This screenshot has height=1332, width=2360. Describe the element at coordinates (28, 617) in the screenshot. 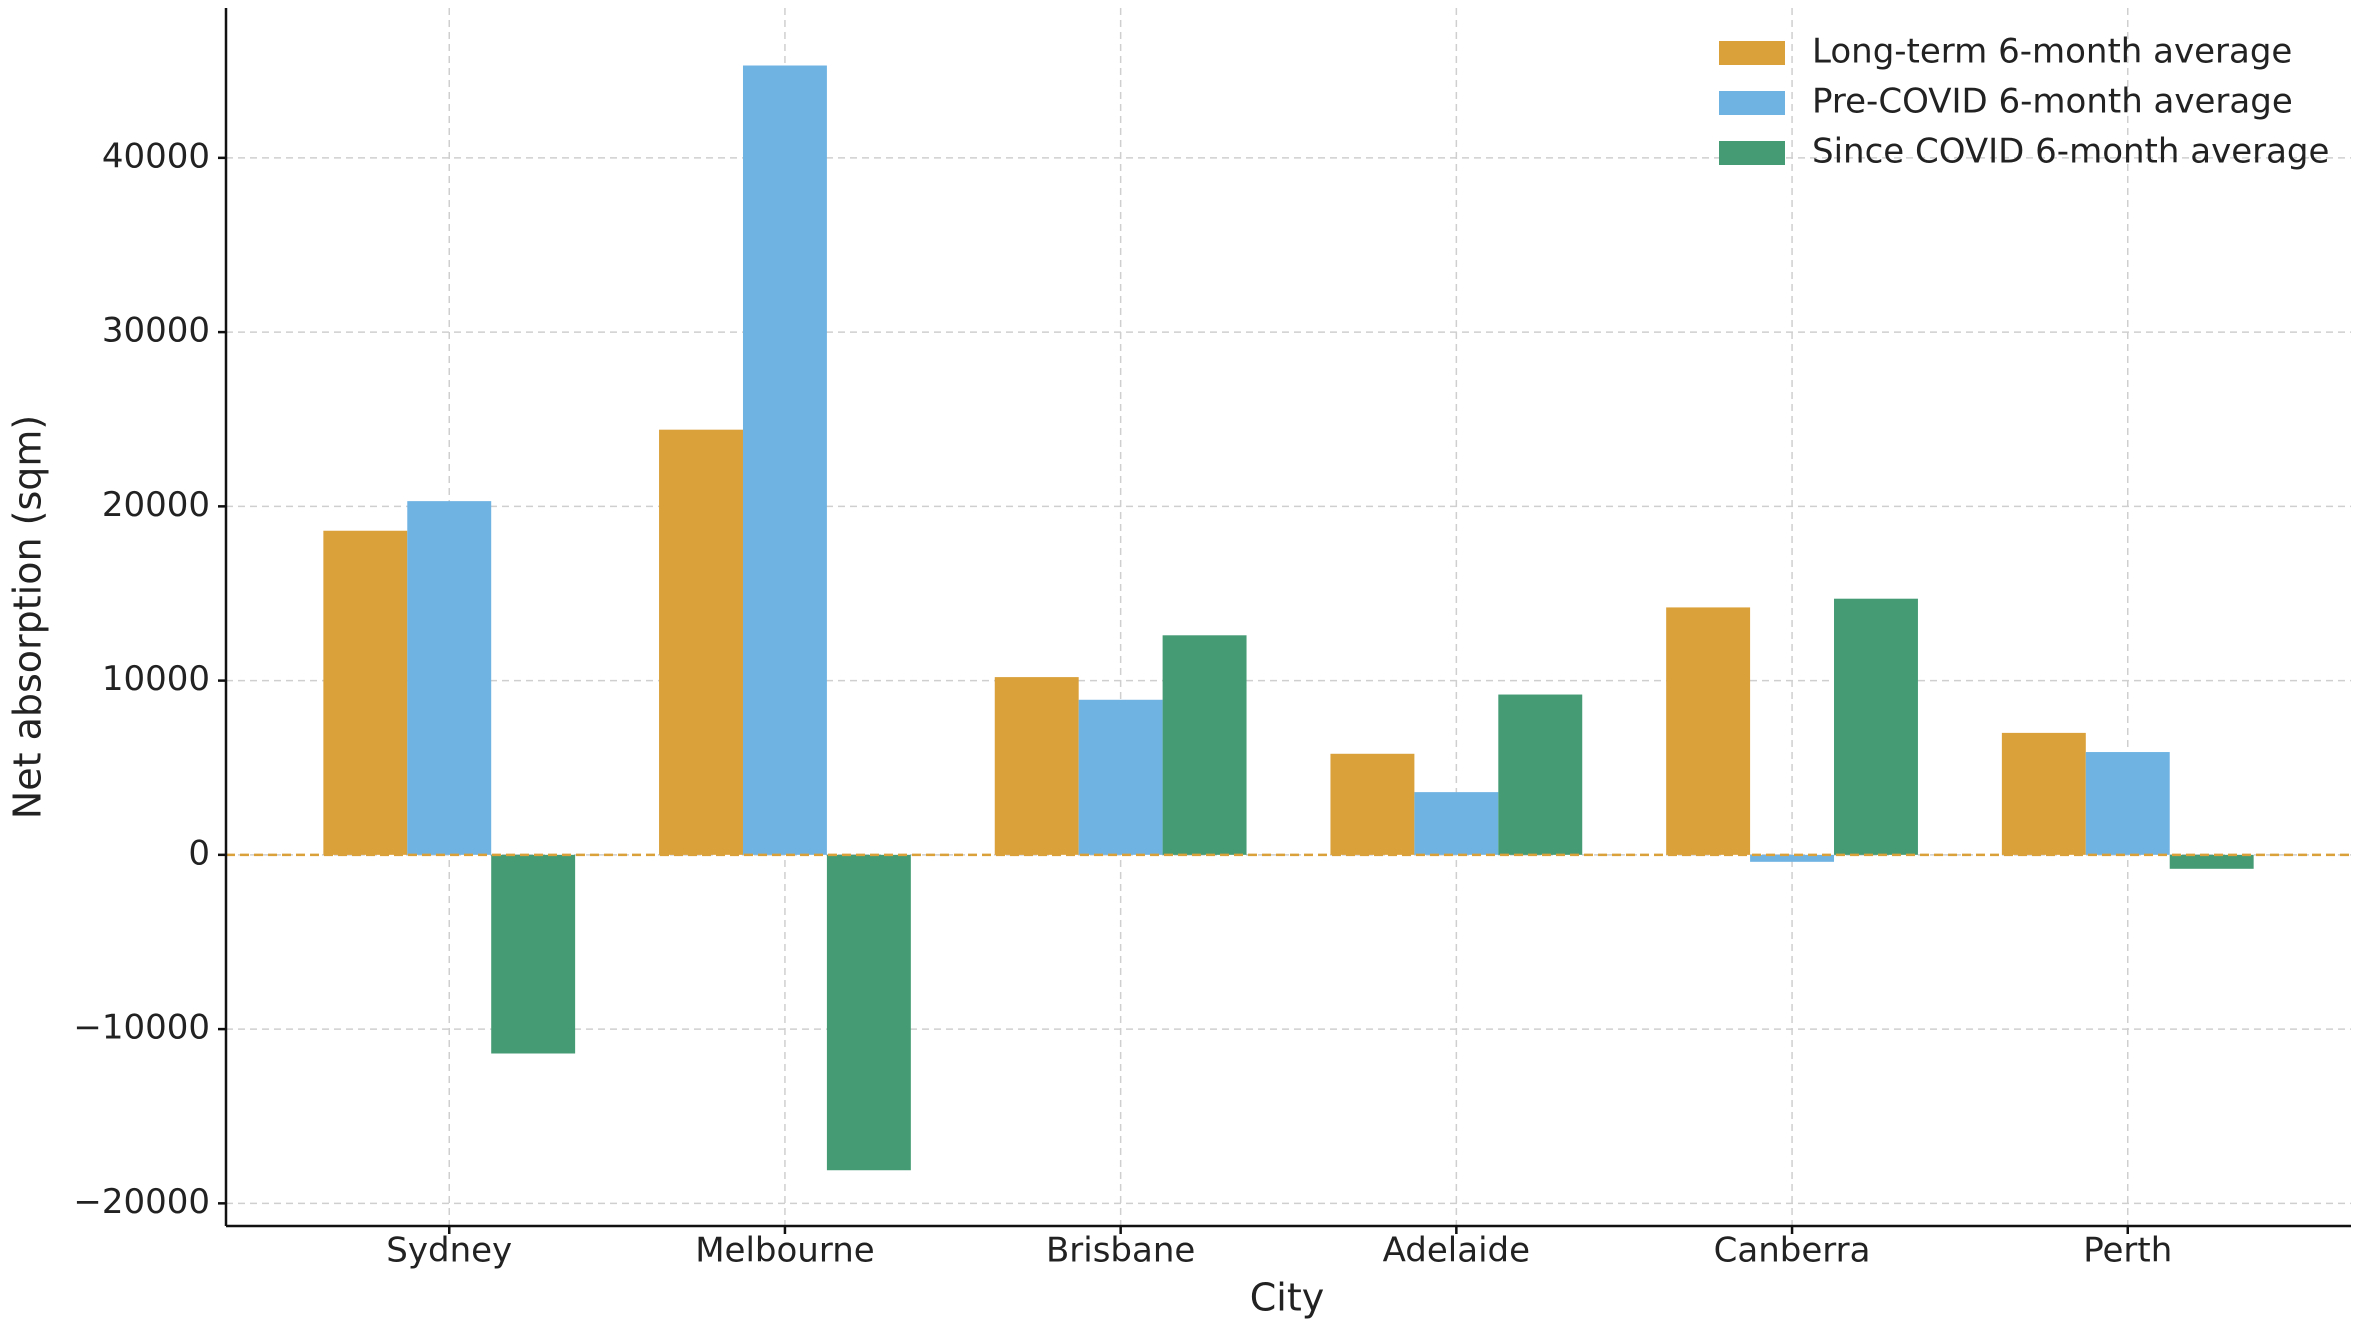

I see `y-axis-label: Net absorption (sqm)` at that location.